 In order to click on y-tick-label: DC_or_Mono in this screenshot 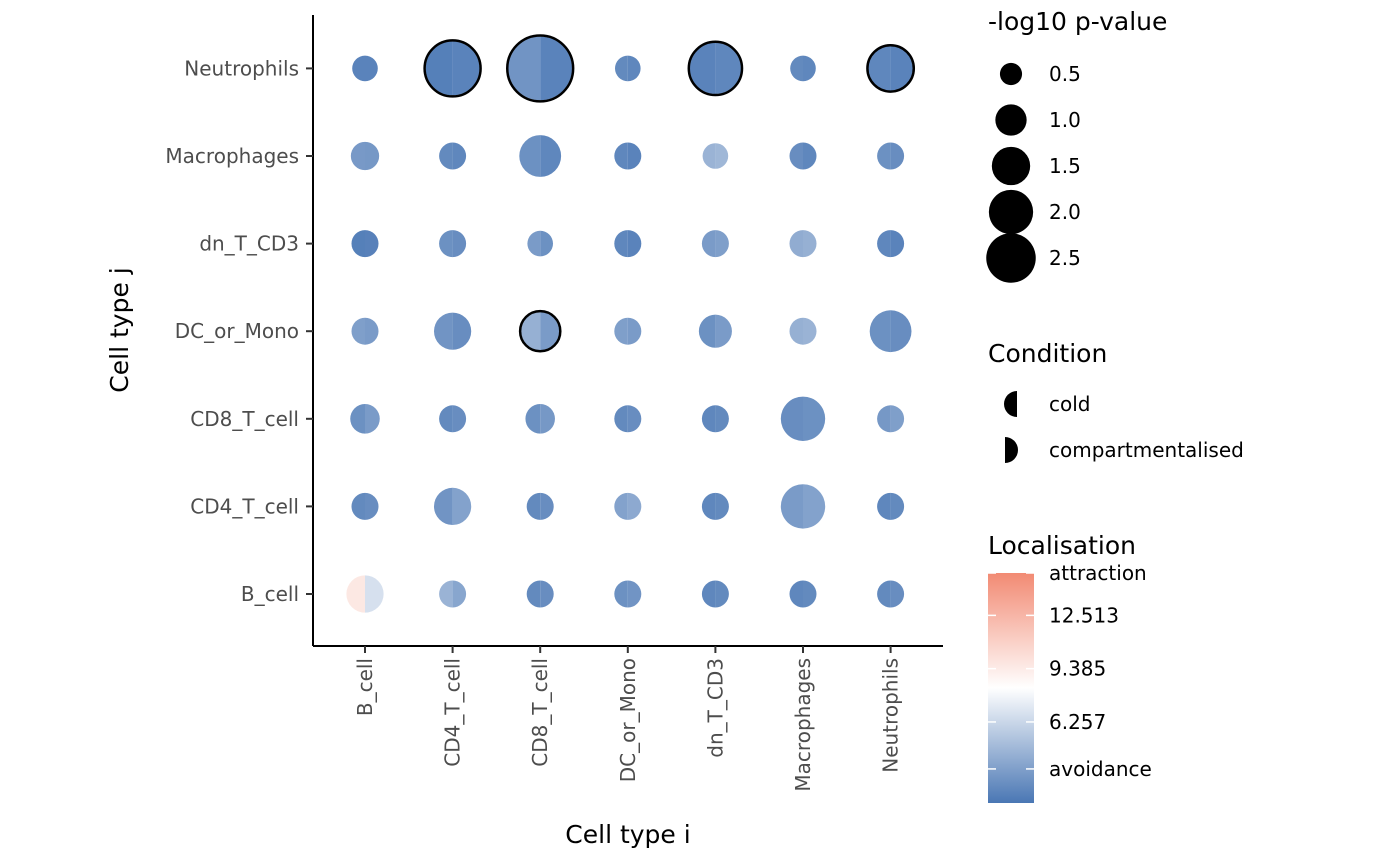, I will do `click(237, 331)`.